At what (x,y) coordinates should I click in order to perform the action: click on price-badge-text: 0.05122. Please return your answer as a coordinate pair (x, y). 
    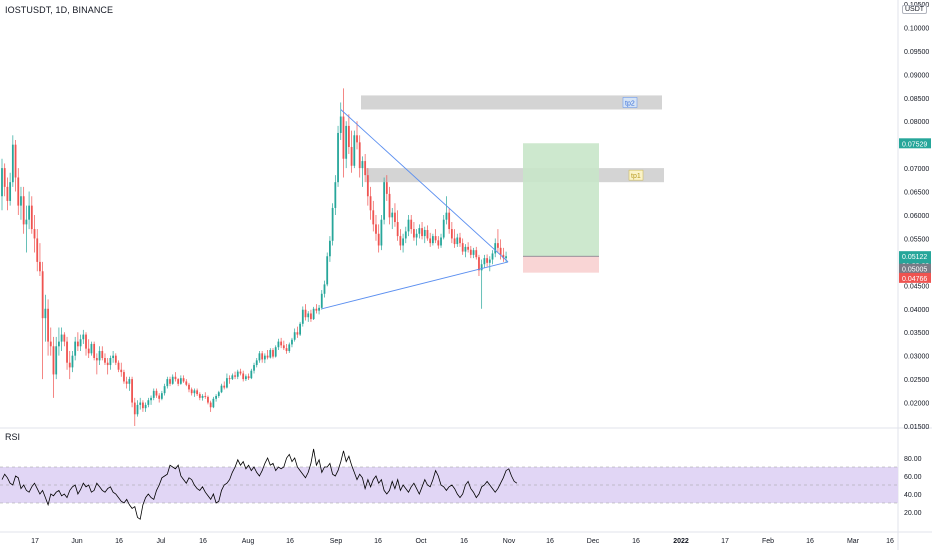
    Looking at the image, I should click on (914, 257).